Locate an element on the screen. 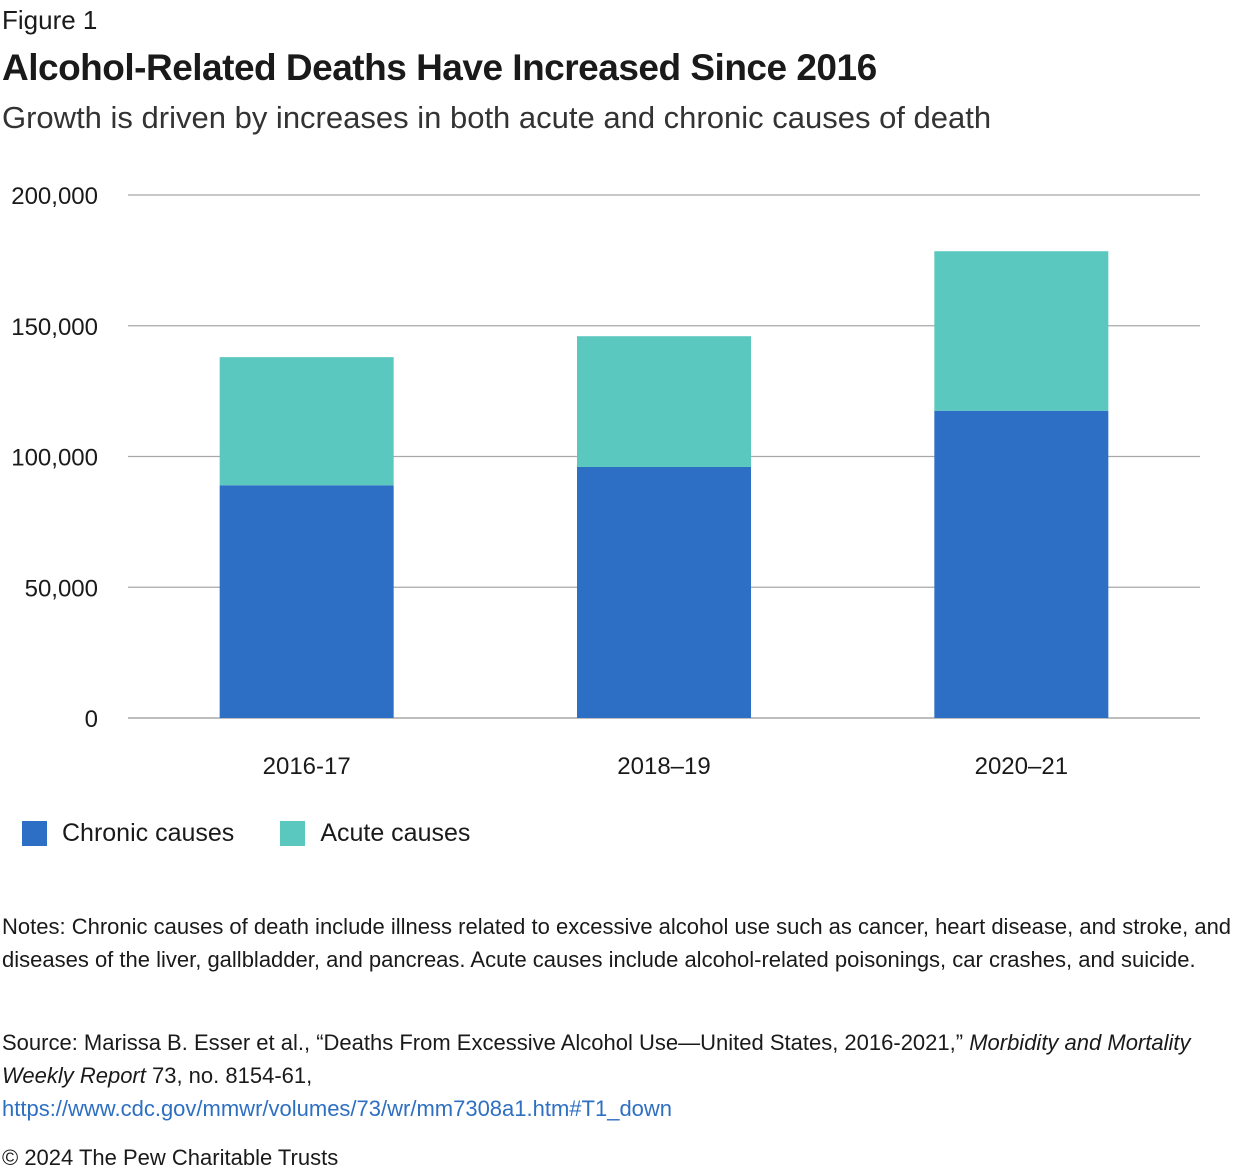 This screenshot has height=1176, width=1240. legend-swatch-chronic is located at coordinates (34, 833).